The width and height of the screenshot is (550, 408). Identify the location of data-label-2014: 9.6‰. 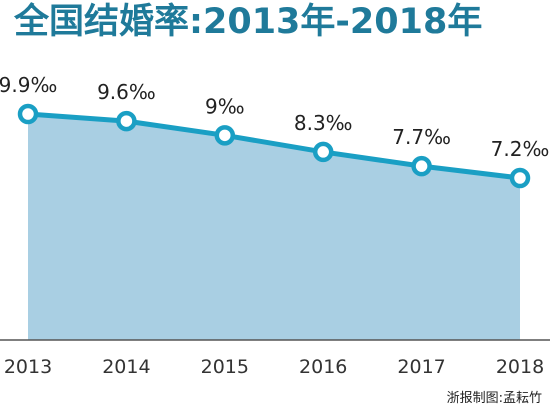
(126, 92).